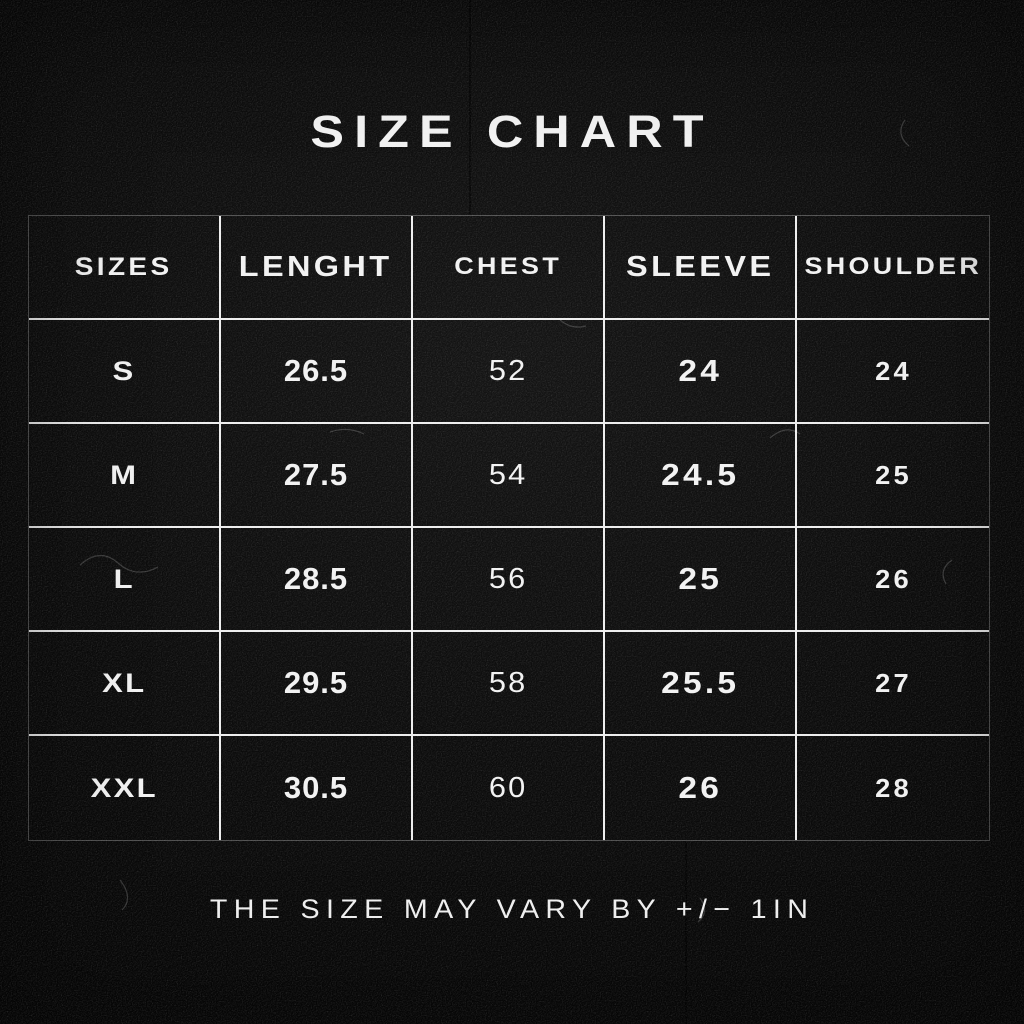  What do you see at coordinates (125, 684) in the screenshot?
I see `table-cell-size: XL` at bounding box center [125, 684].